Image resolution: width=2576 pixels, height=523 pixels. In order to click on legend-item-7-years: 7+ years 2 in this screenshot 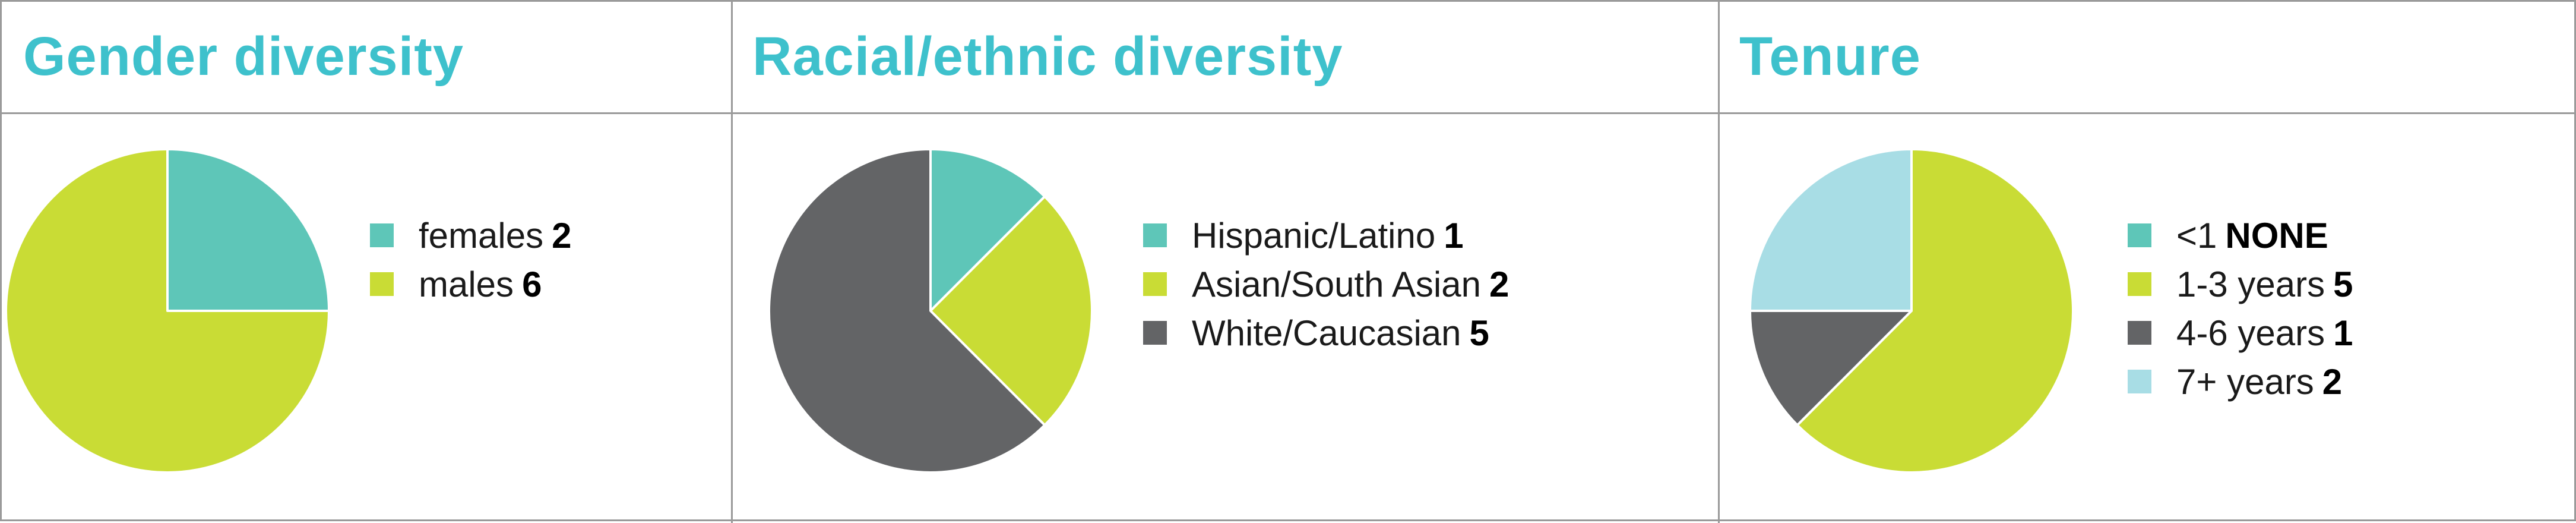, I will do `click(2240, 382)`.